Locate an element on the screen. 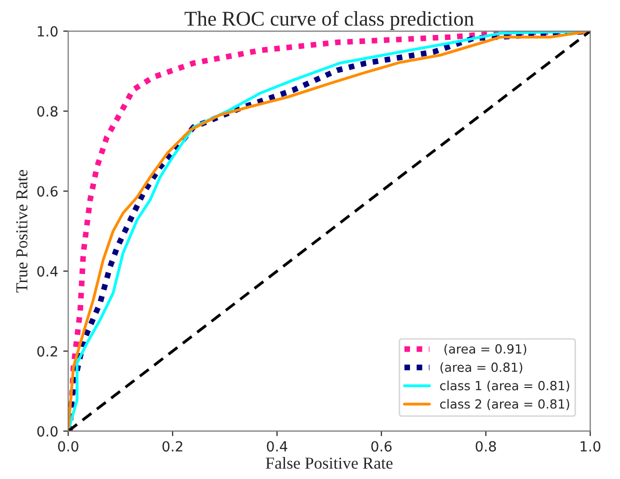 The image size is (620, 479). y-tick-label: 0.2 is located at coordinates (47, 351).